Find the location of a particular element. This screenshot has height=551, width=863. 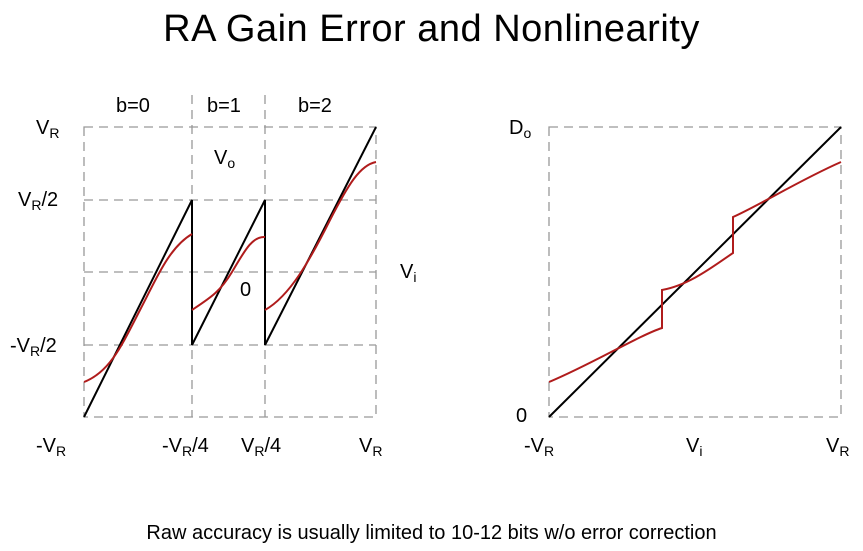

segment-label-b1: b=1 is located at coordinates (224, 106).